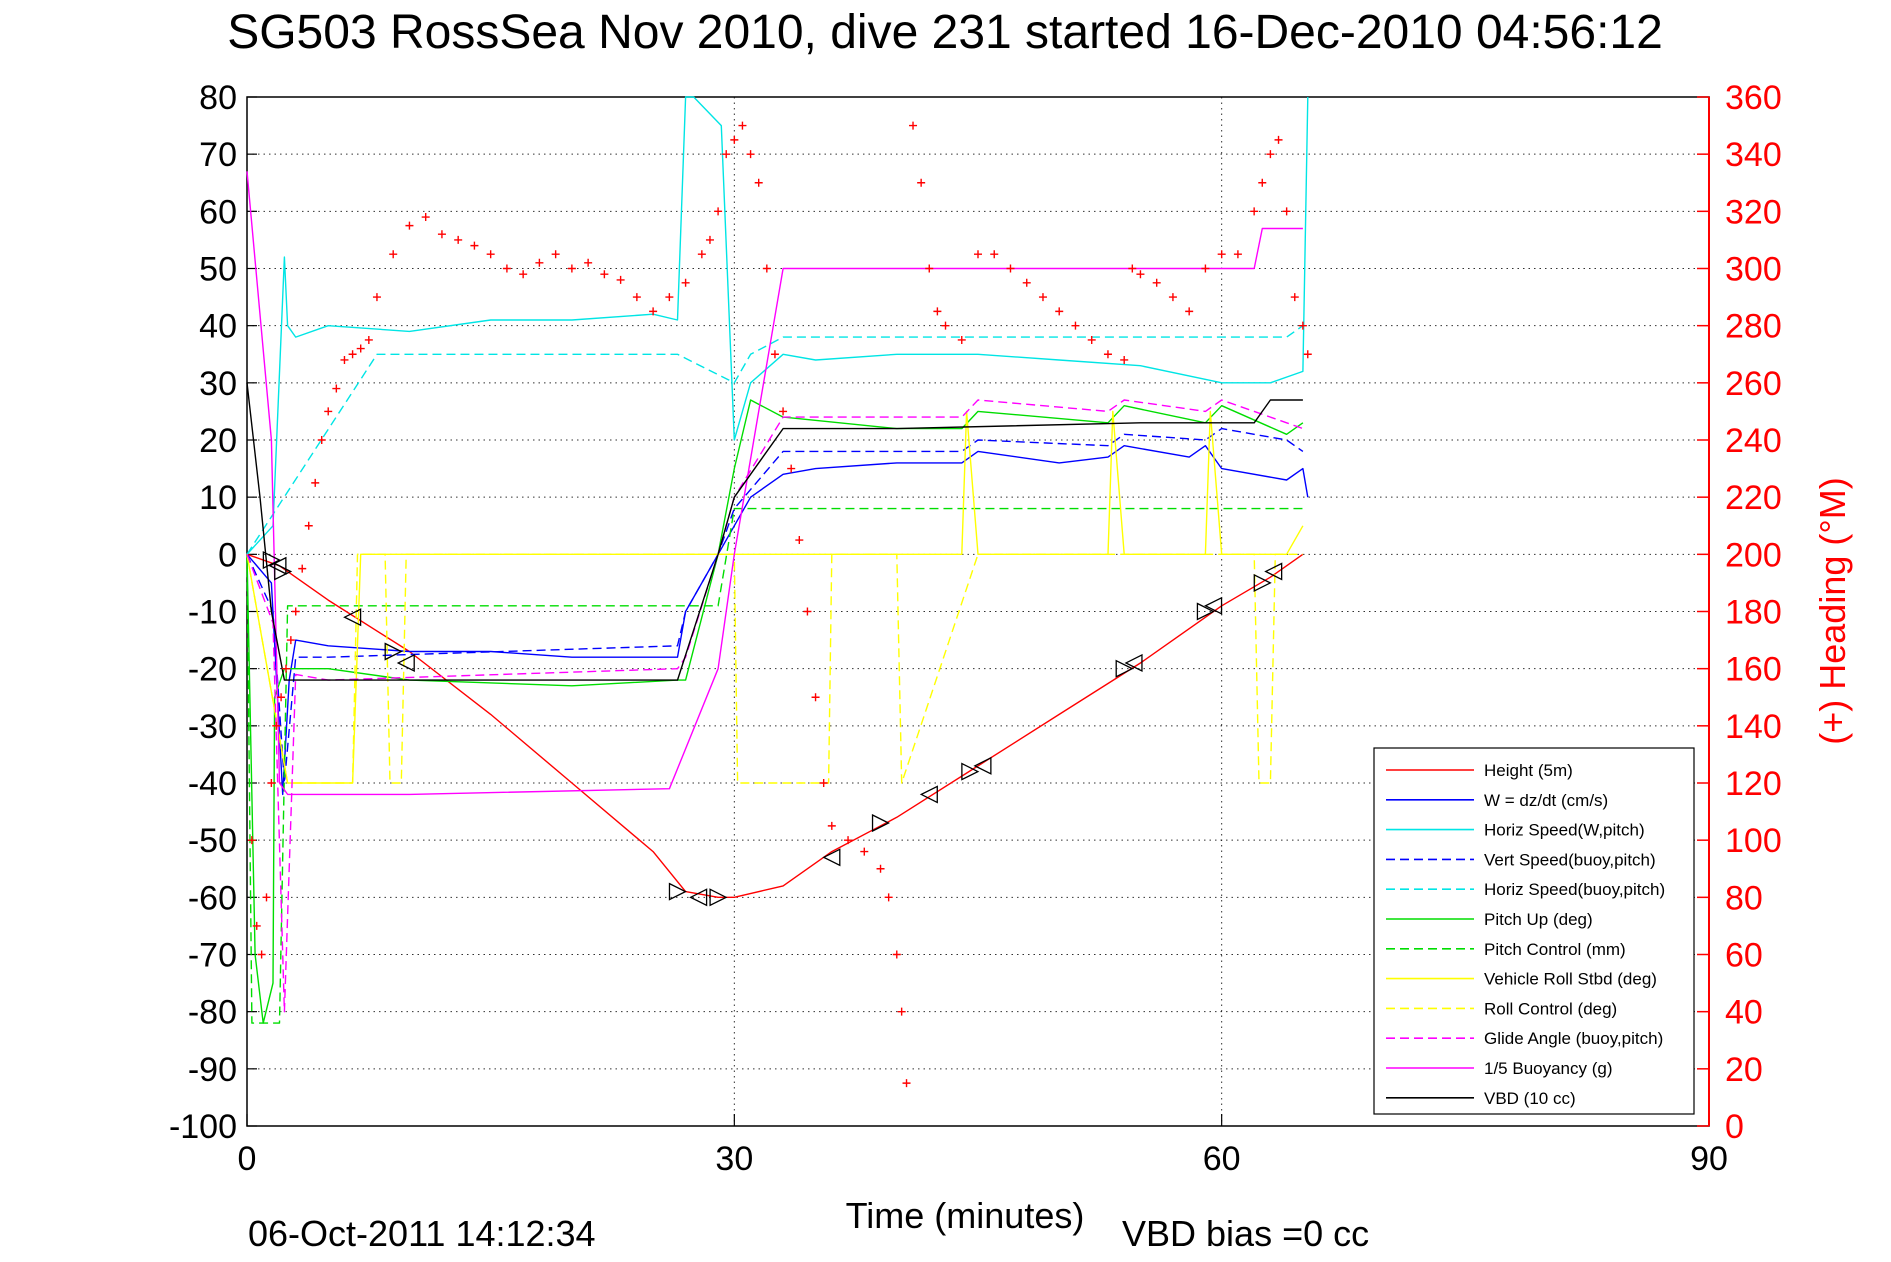 This screenshot has height=1262, width=1891. I want to click on y2-tick-label: 180, so click(1753, 613).